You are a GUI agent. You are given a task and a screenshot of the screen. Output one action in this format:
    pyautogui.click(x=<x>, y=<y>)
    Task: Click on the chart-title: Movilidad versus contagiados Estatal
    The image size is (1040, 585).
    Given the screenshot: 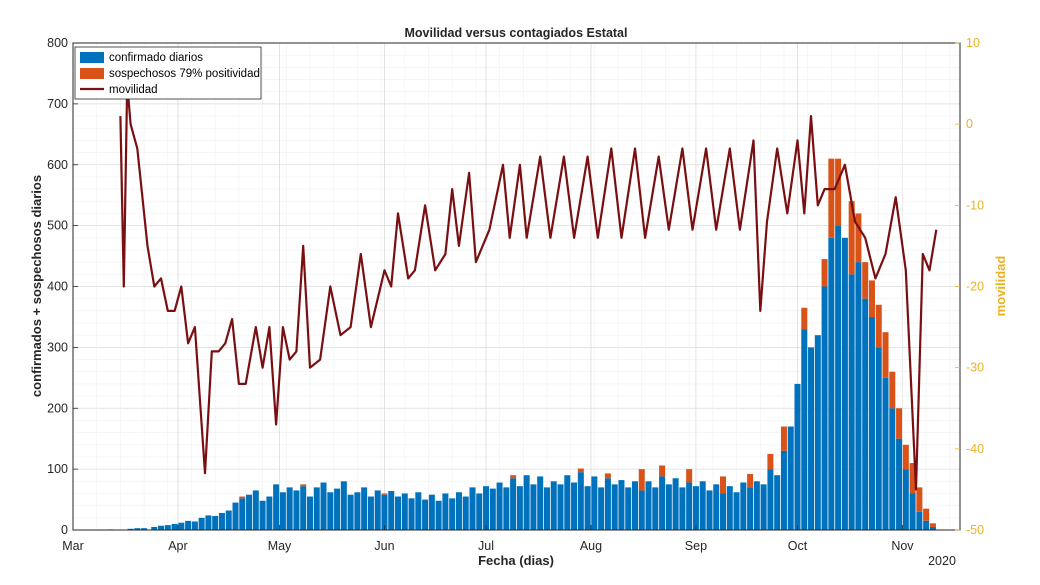 What is the action you would take?
    pyautogui.click(x=516, y=33)
    